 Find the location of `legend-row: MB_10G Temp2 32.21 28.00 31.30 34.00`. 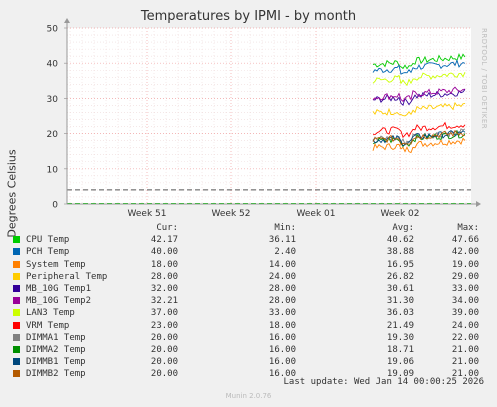

legend-row: MB_10G Temp2 32.21 28.00 31.30 34.00 is located at coordinates (248, 301).